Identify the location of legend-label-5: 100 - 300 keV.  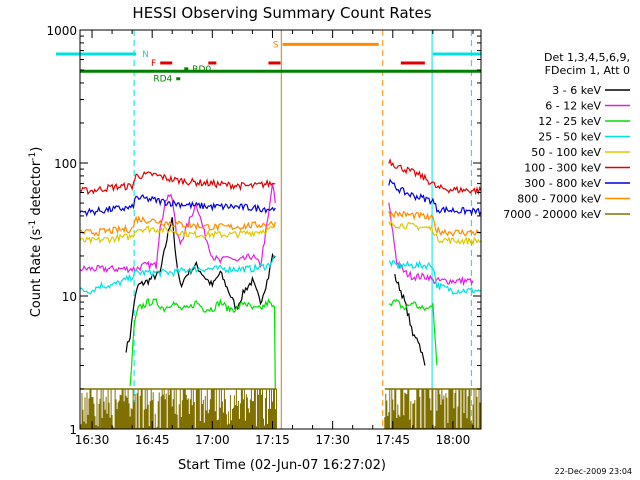
(562, 168).